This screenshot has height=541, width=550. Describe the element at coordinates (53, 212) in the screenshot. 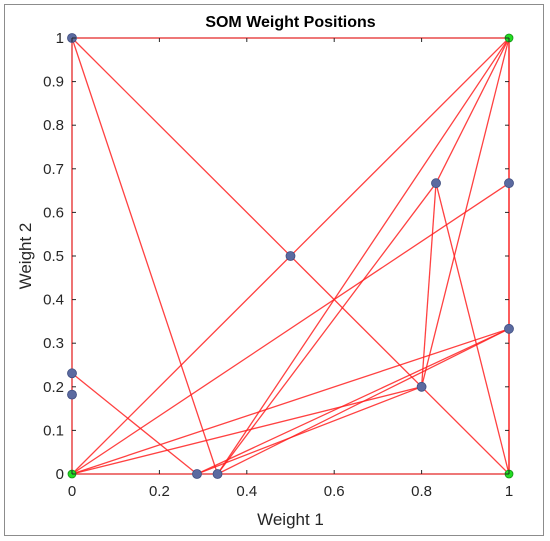

I see `y-tick-label: 0.6` at that location.